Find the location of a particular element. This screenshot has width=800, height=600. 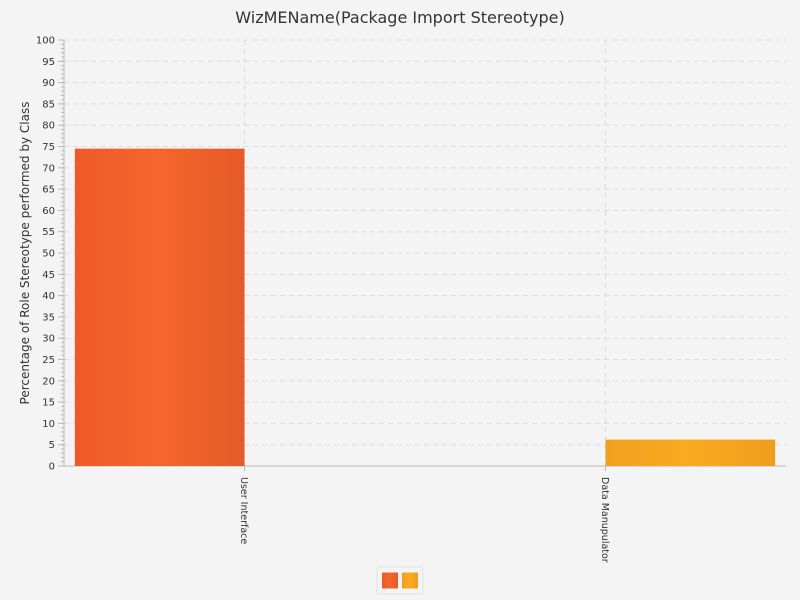

y-tick-label: 50 is located at coordinates (48, 254).